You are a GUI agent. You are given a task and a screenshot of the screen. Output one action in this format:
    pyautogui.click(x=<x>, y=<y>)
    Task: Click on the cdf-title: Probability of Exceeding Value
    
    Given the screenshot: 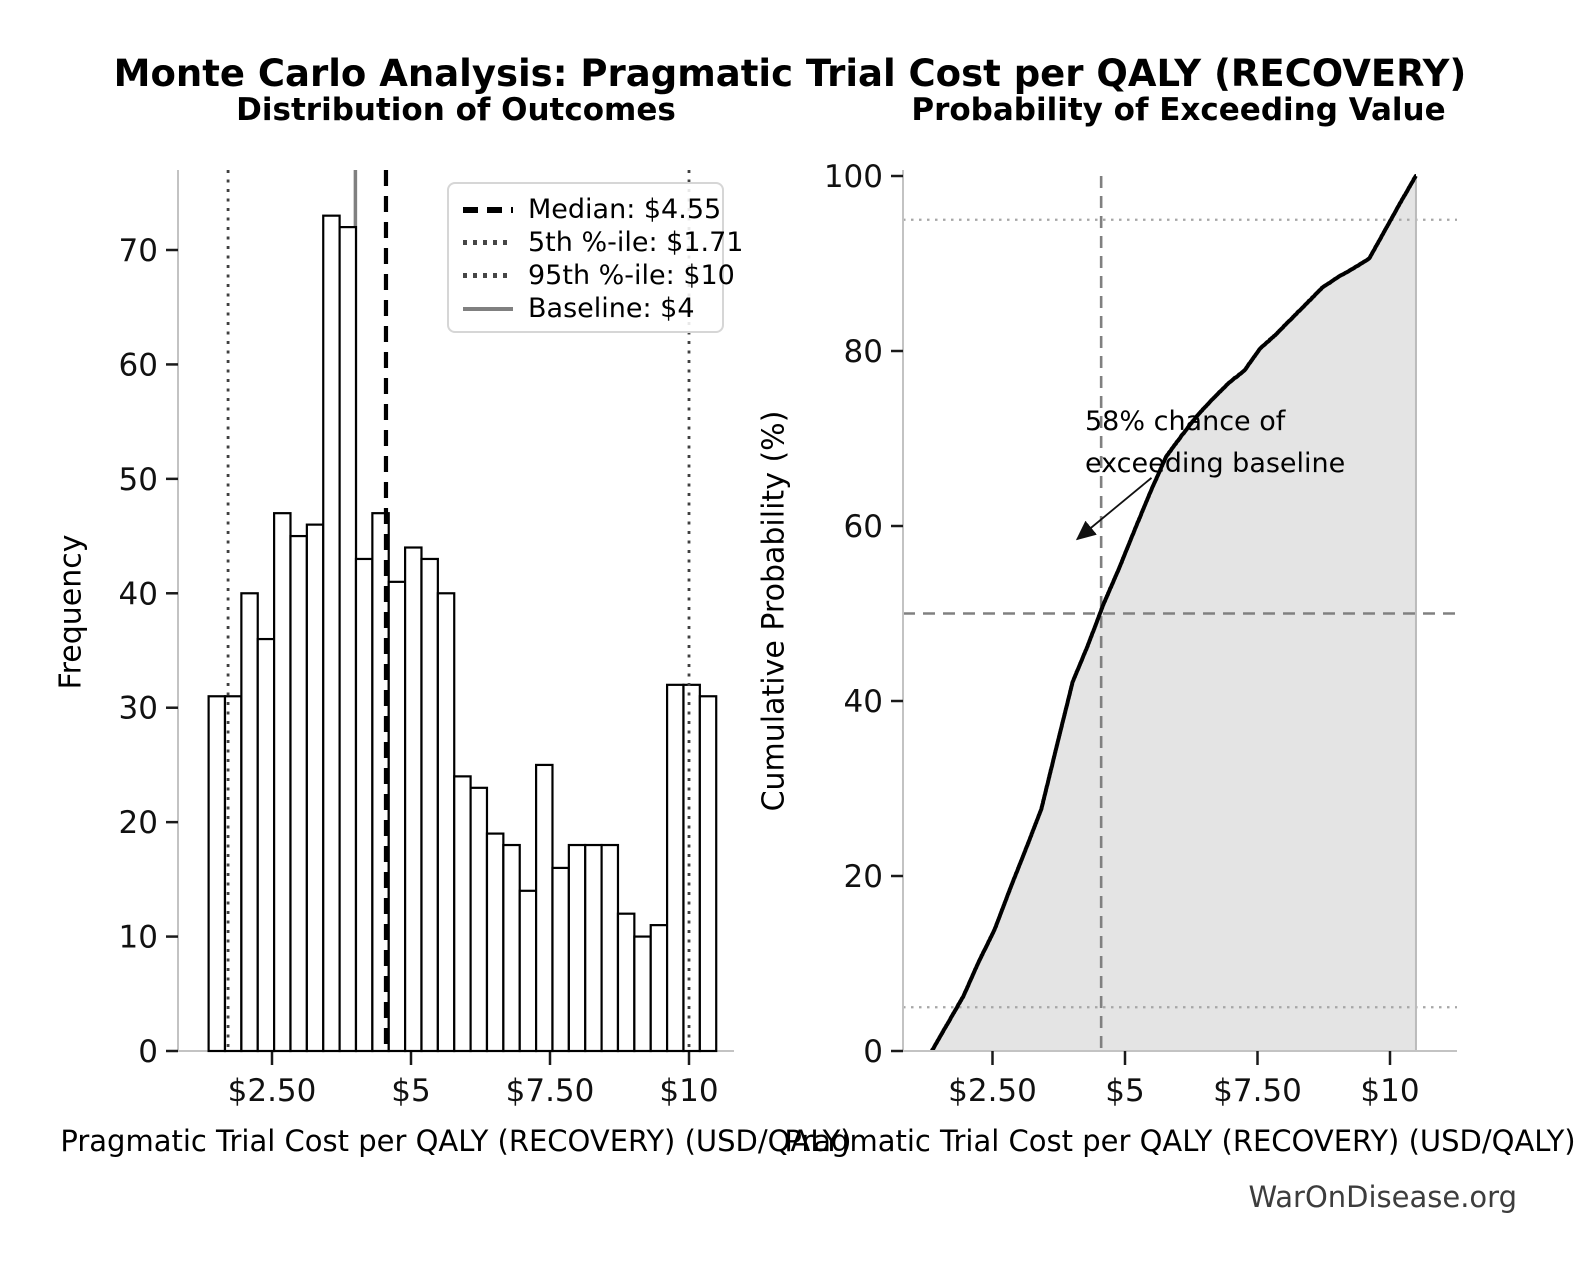 What is the action you would take?
    pyautogui.click(x=1178, y=110)
    